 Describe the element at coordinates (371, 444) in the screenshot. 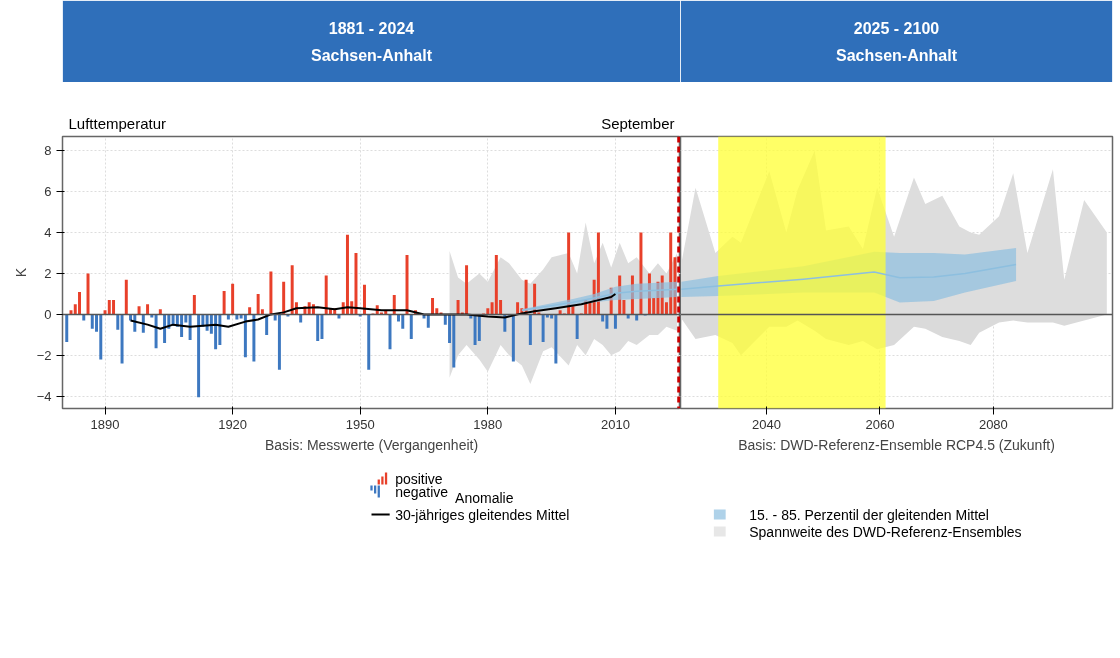

I see `x-axis-title: Basis: Messwerte (Vergangenheit)` at that location.